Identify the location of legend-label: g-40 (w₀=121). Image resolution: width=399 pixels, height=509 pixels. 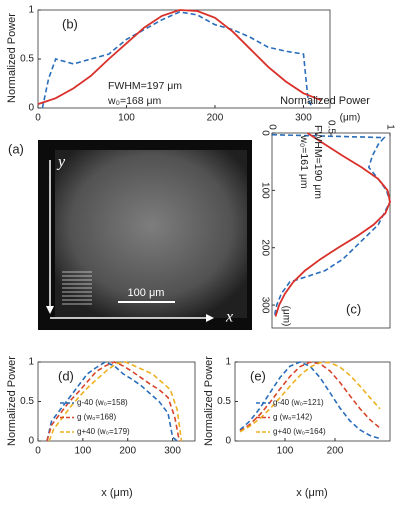
(298, 402).